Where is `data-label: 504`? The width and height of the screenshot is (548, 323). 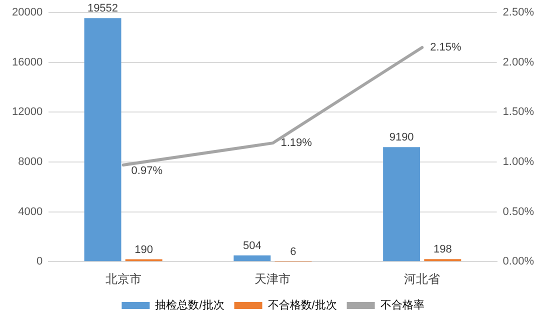 data-label: 504 is located at coordinates (252, 246).